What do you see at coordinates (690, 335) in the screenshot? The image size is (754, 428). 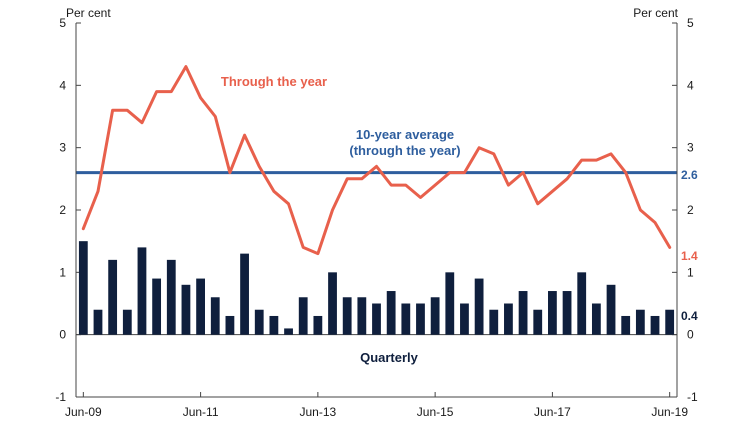 I see `y-tick-right-1: 0` at bounding box center [690, 335].